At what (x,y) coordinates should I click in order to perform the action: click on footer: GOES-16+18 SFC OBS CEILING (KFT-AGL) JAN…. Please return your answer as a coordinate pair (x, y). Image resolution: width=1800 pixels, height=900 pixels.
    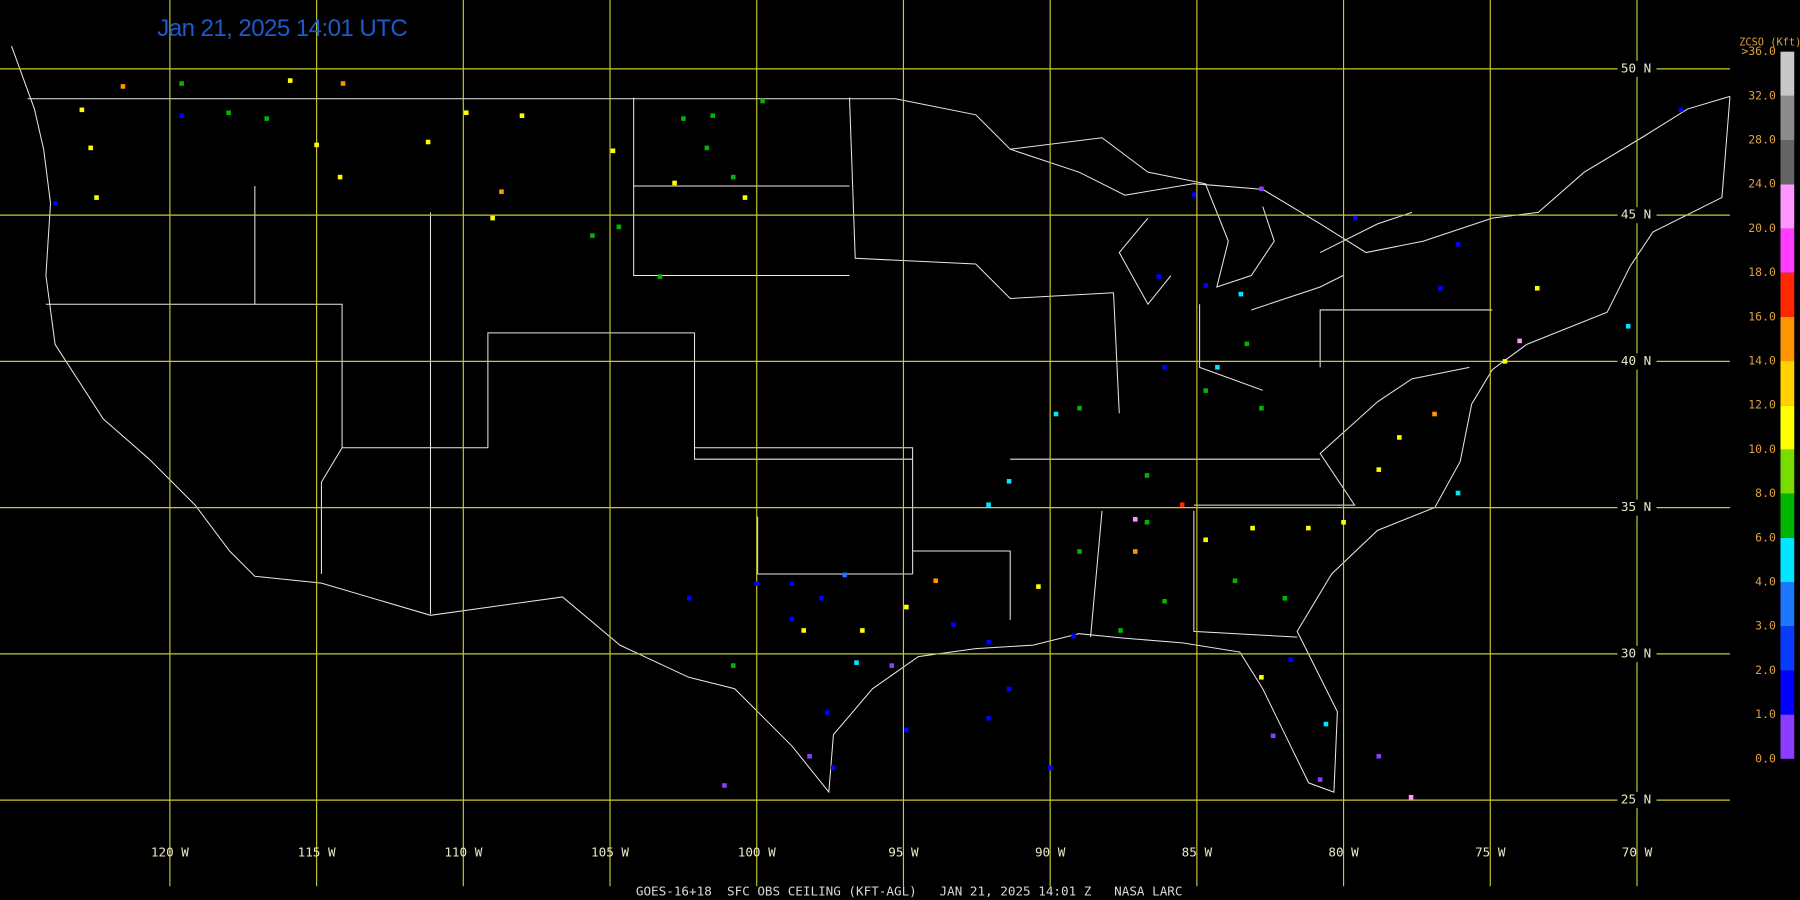
    Looking at the image, I should click on (909, 890).